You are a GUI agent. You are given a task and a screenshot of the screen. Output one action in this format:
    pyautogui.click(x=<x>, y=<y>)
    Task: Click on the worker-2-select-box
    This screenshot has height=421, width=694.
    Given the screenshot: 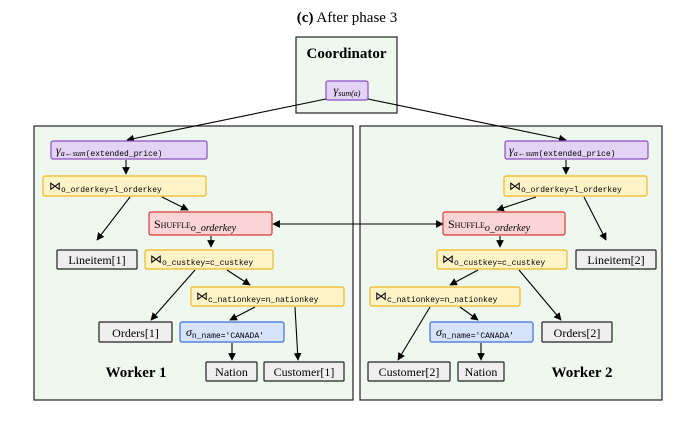 What is the action you would take?
    pyautogui.click(x=481, y=332)
    